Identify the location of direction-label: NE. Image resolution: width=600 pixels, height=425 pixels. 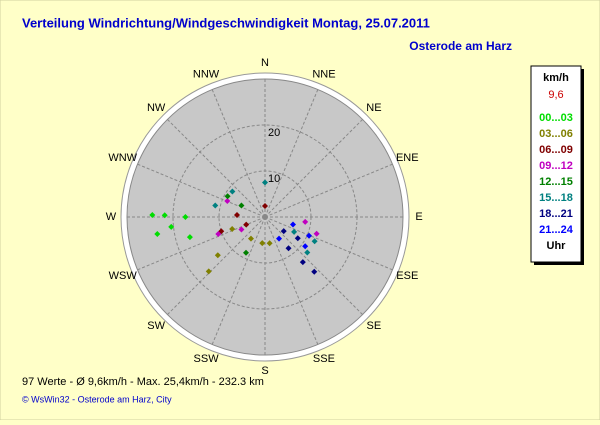
(373, 108).